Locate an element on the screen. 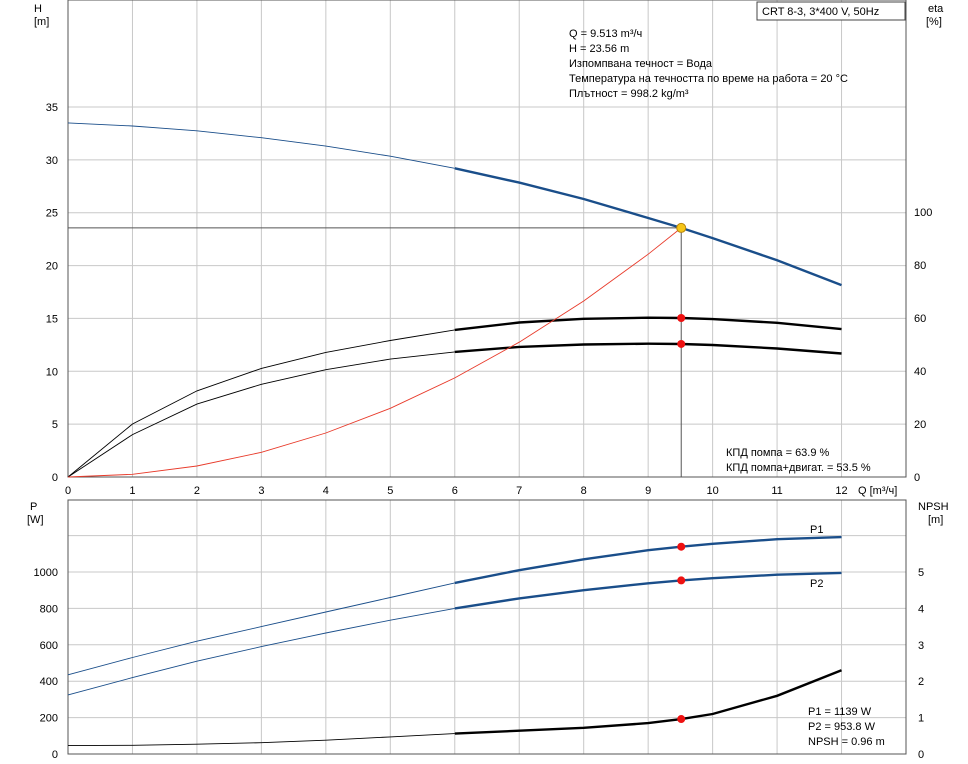 This screenshot has height=764, width=968. x-tick-label: 3 is located at coordinates (261, 491).